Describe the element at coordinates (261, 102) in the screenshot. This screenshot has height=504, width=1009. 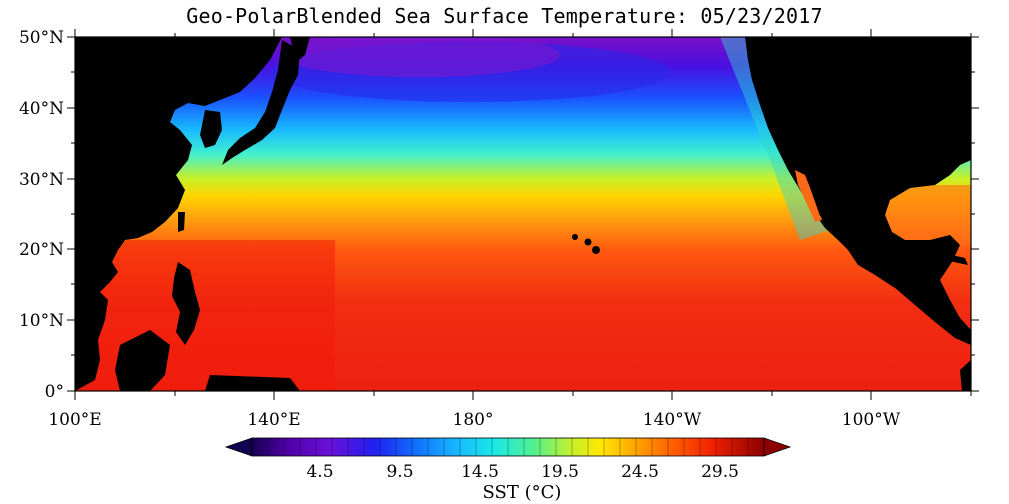
I see `japan-land` at that location.